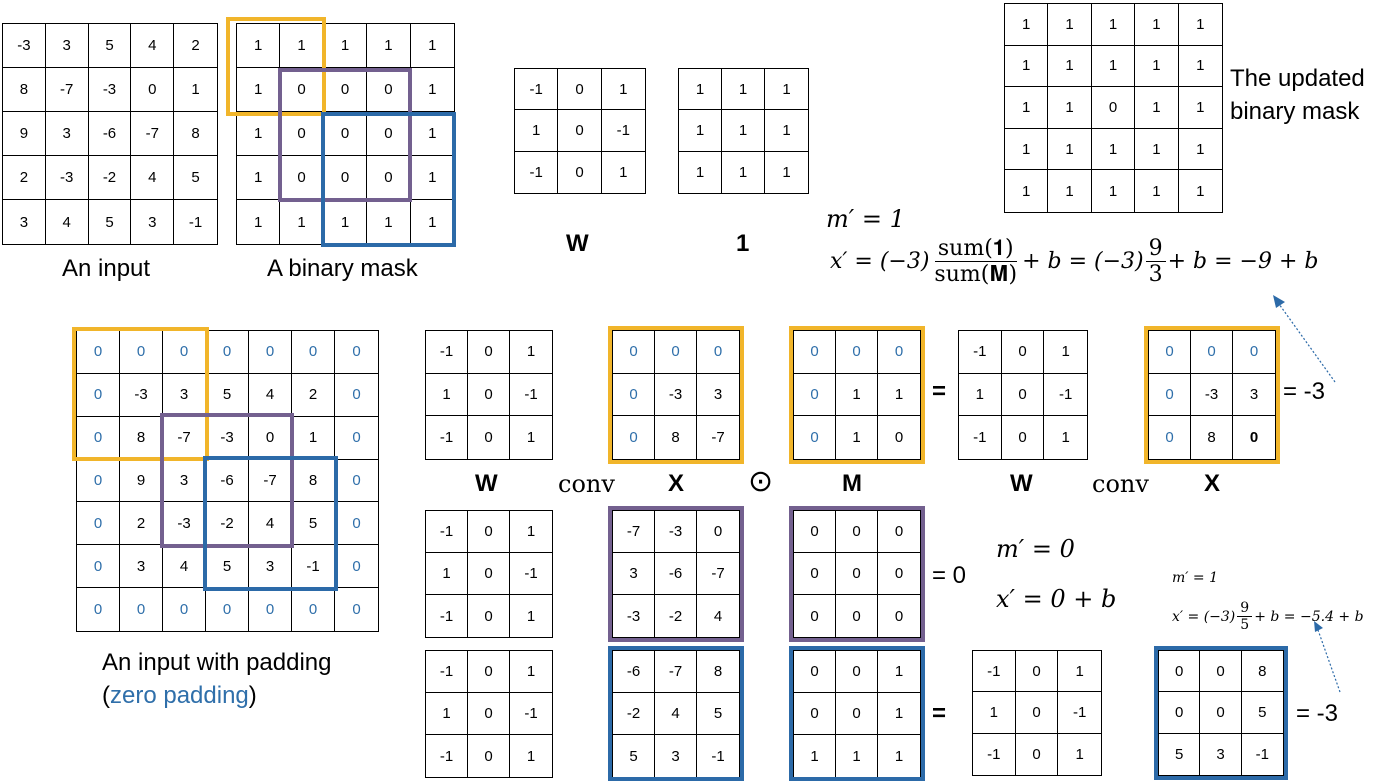  I want to click on label-conv-1: conv, so click(586, 484).